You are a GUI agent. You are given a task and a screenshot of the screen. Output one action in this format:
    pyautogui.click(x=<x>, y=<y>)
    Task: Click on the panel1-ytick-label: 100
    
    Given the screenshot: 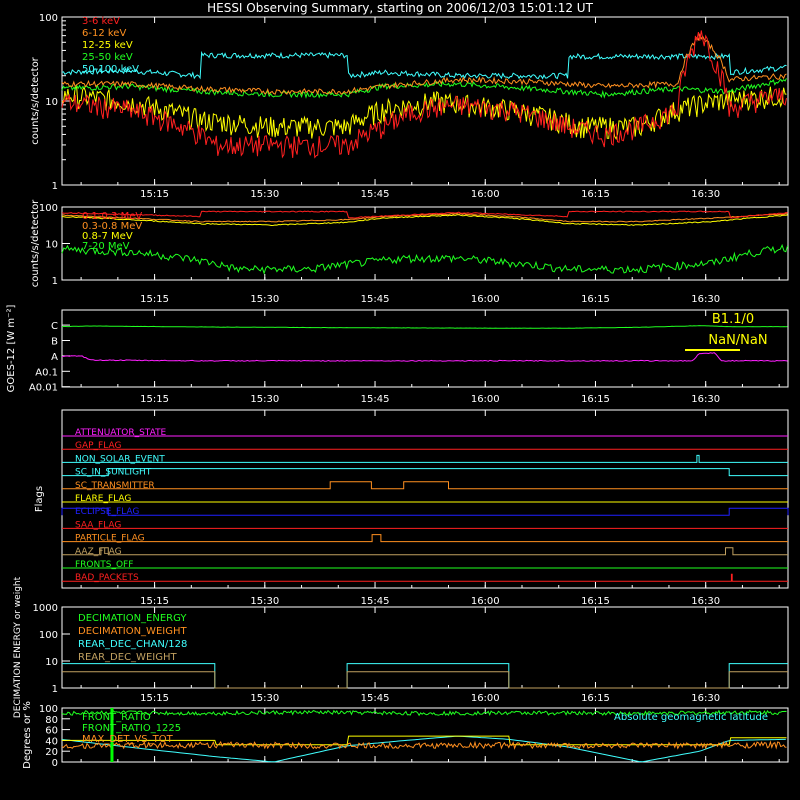 What is the action you would take?
    pyautogui.click(x=48, y=18)
    